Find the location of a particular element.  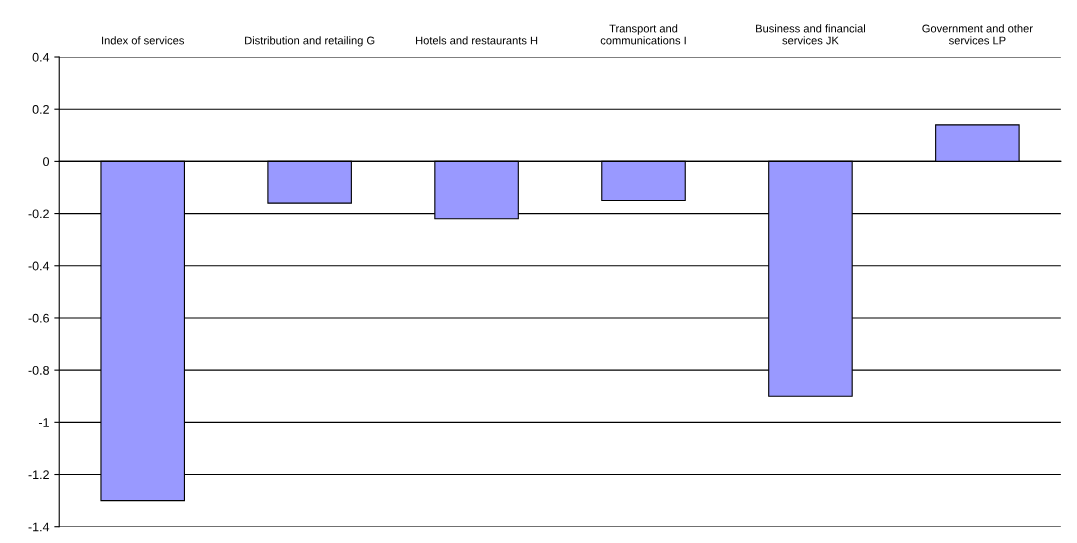

y-tick-label: -0.6 is located at coordinates (38, 318).